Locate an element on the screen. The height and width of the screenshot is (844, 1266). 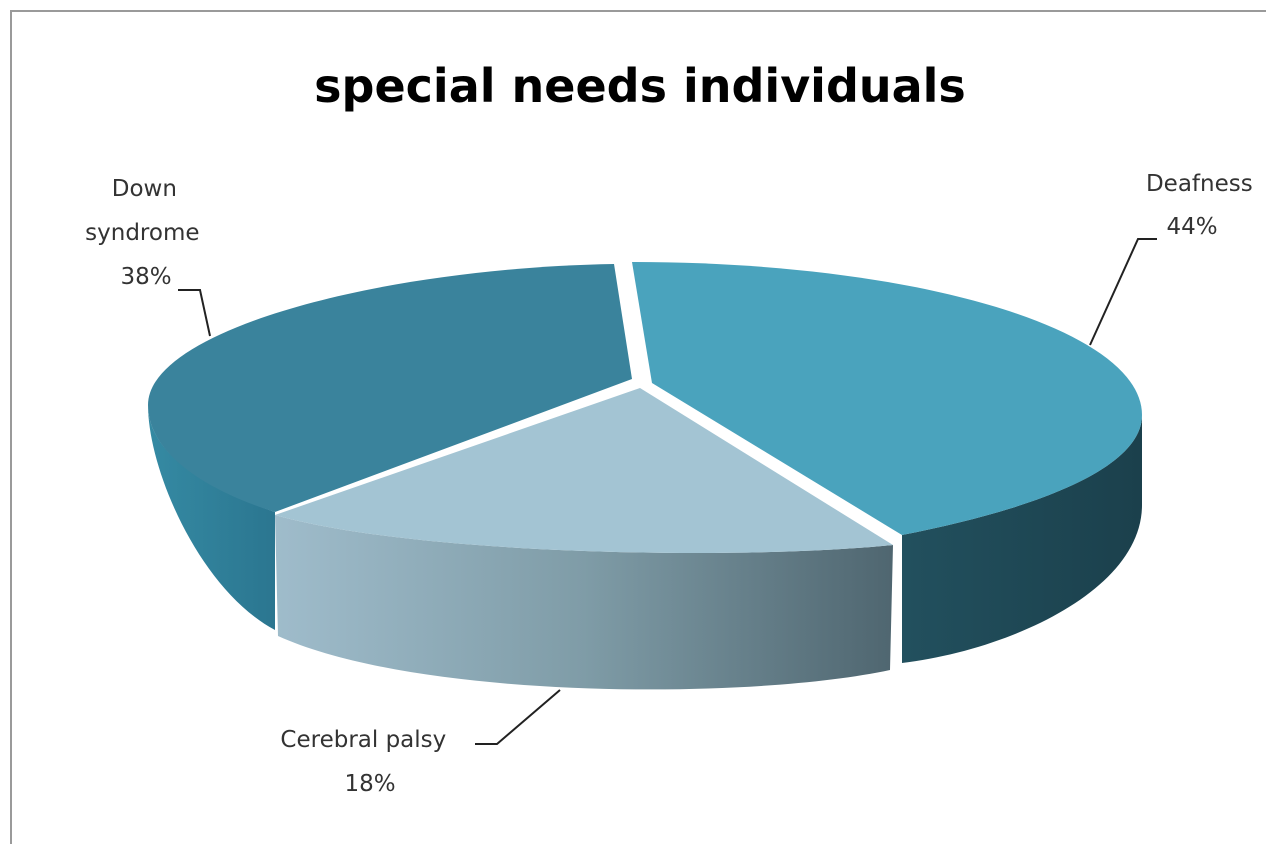
slice-down-syndrome-top is located at coordinates (390, 388).